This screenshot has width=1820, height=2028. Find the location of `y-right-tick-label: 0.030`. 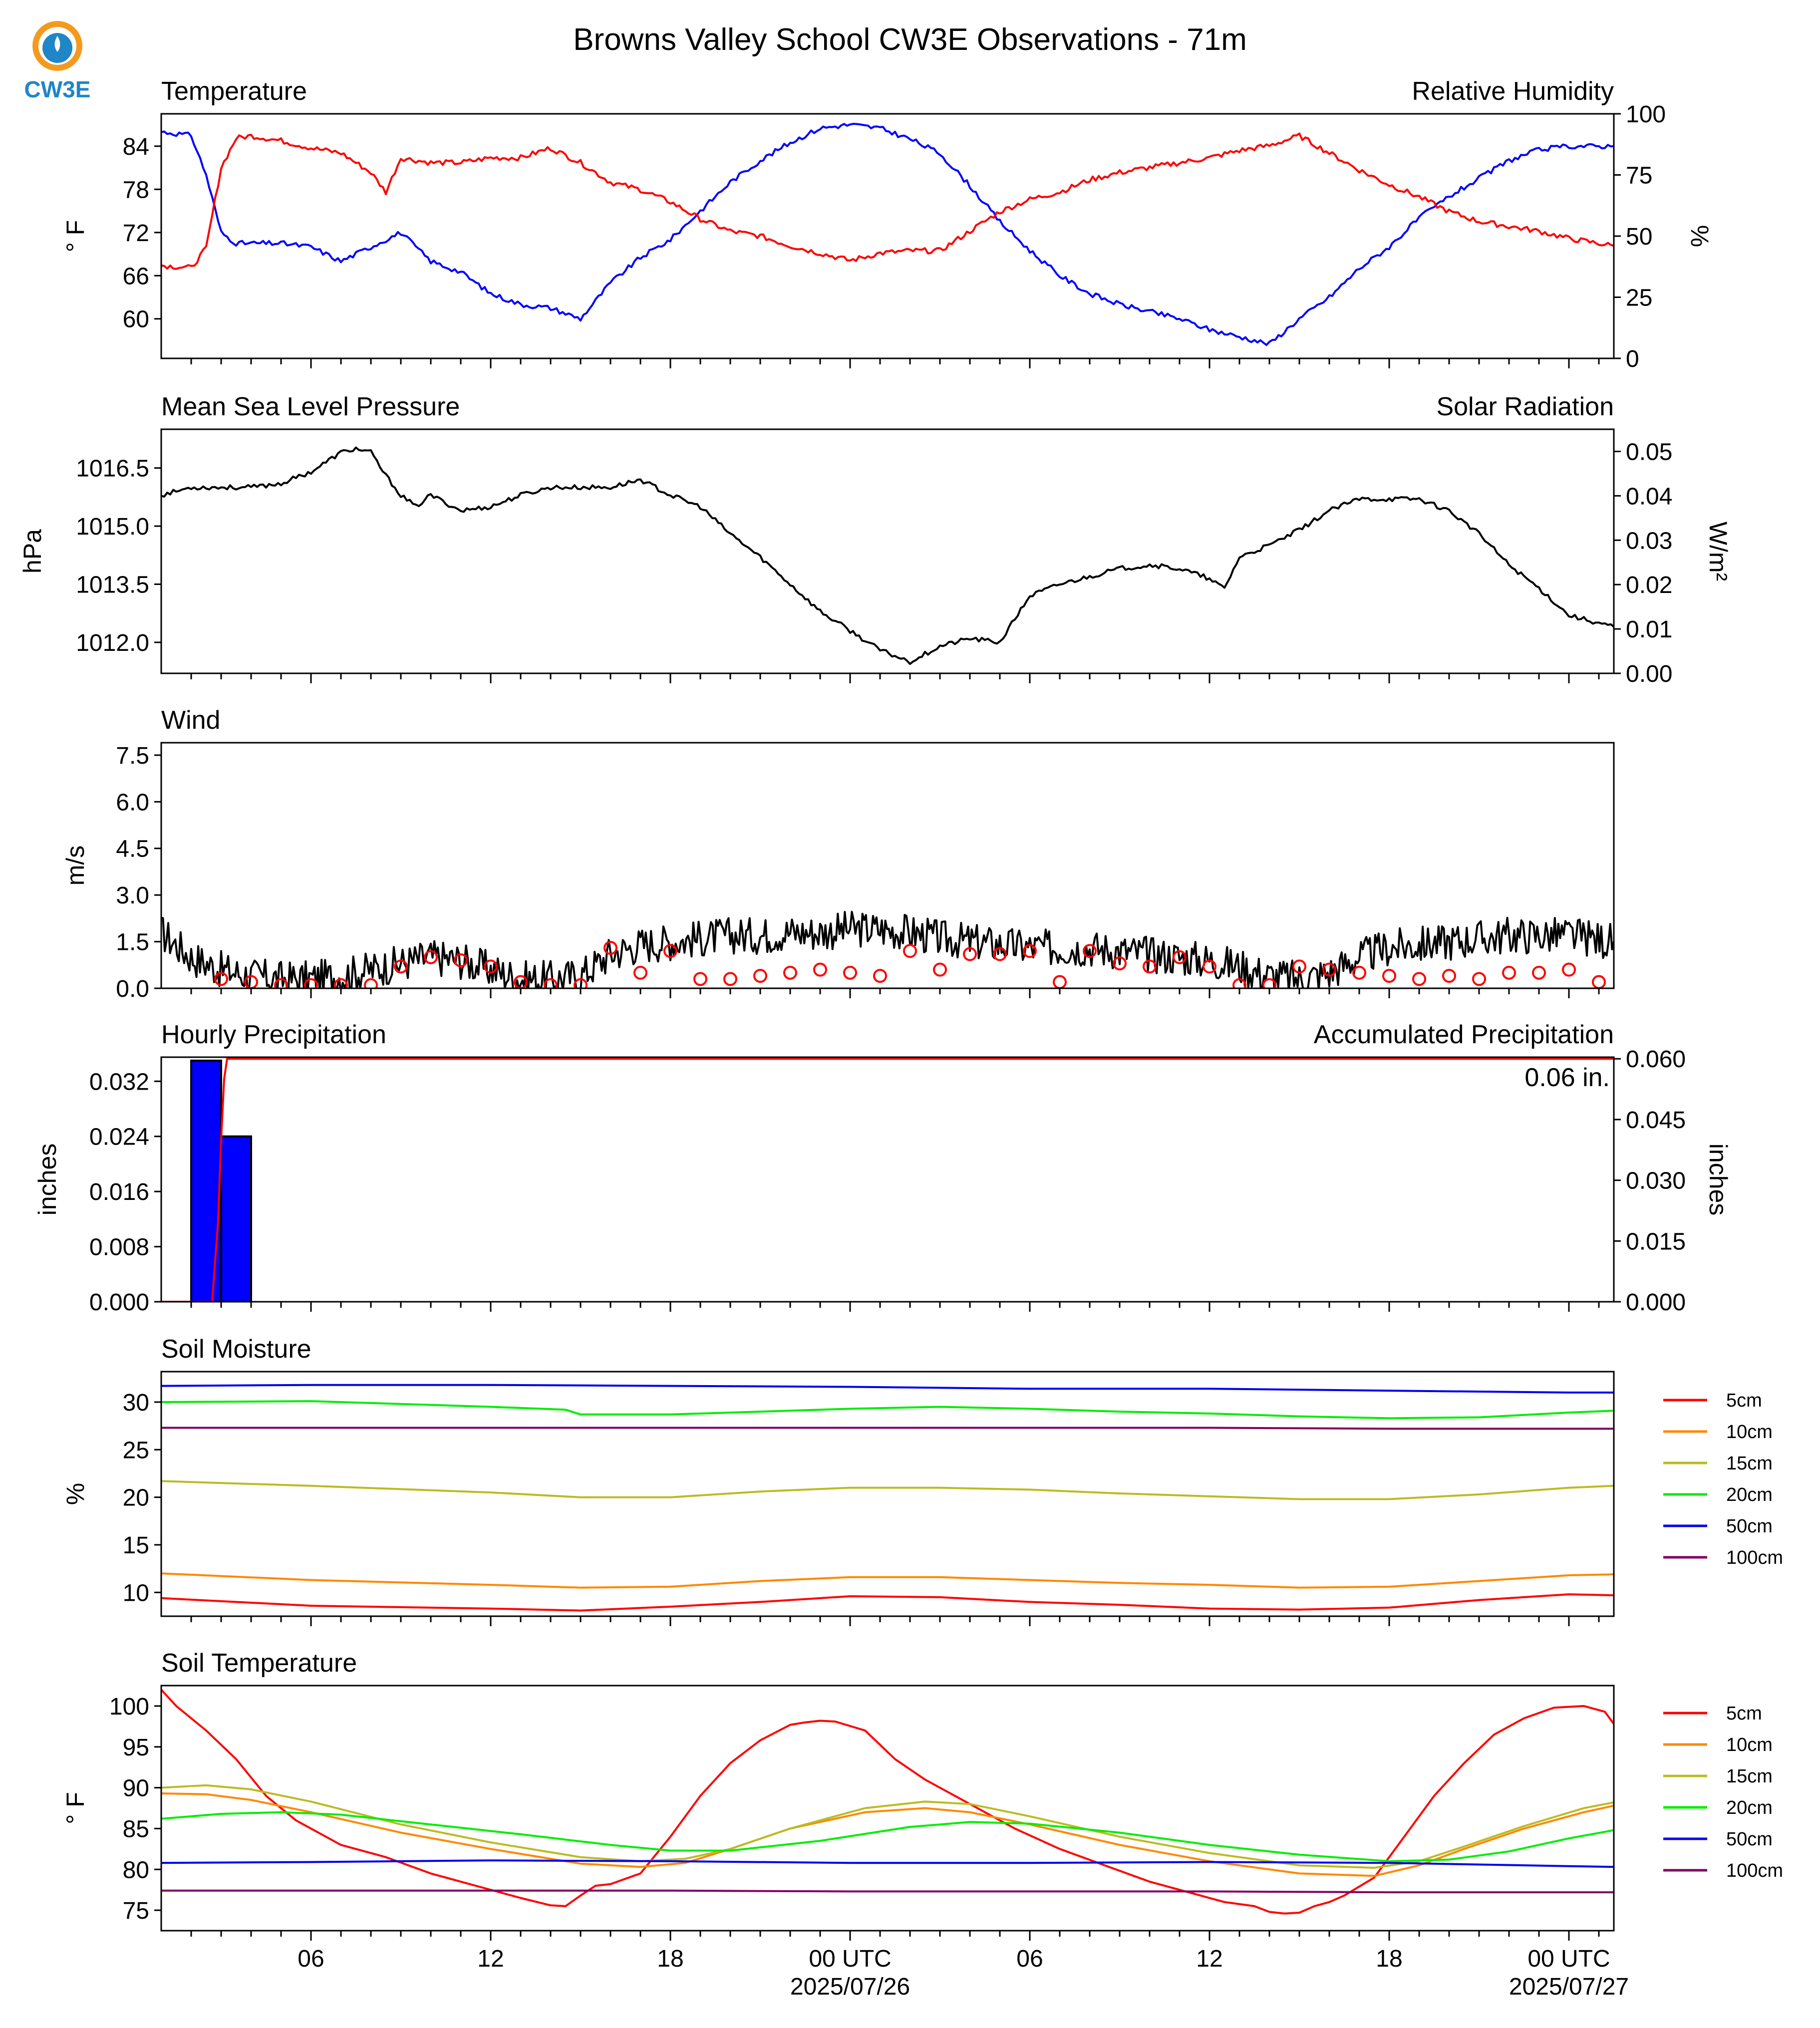

y-right-tick-label: 0.030 is located at coordinates (1656, 1181).